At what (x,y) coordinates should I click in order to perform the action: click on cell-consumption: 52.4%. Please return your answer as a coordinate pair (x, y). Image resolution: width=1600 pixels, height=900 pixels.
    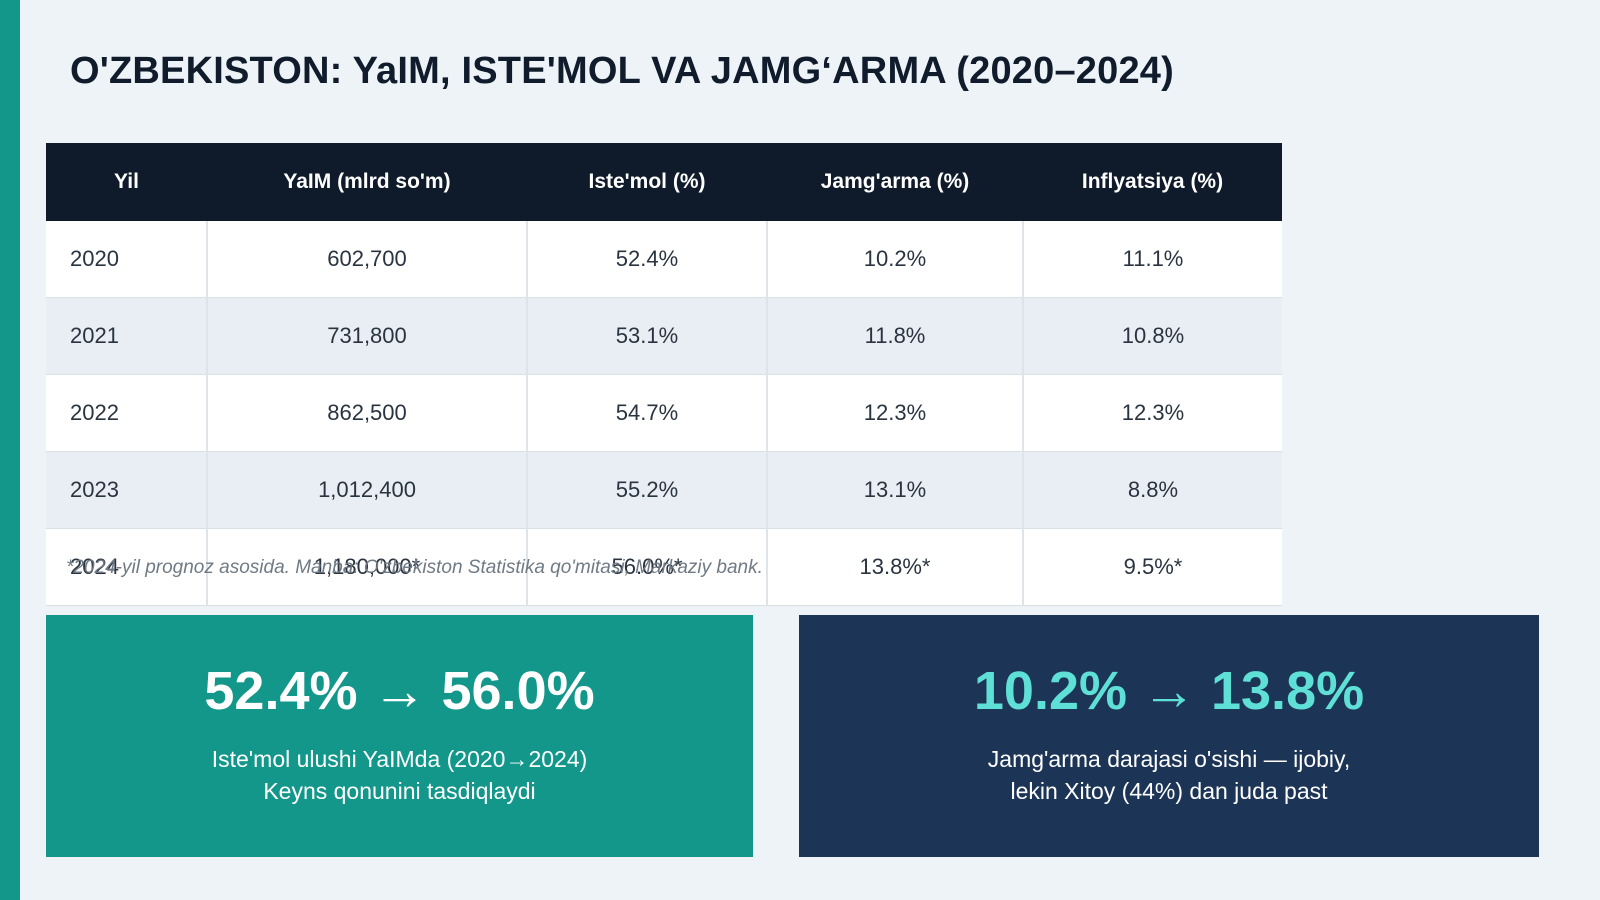
    Looking at the image, I should click on (647, 259).